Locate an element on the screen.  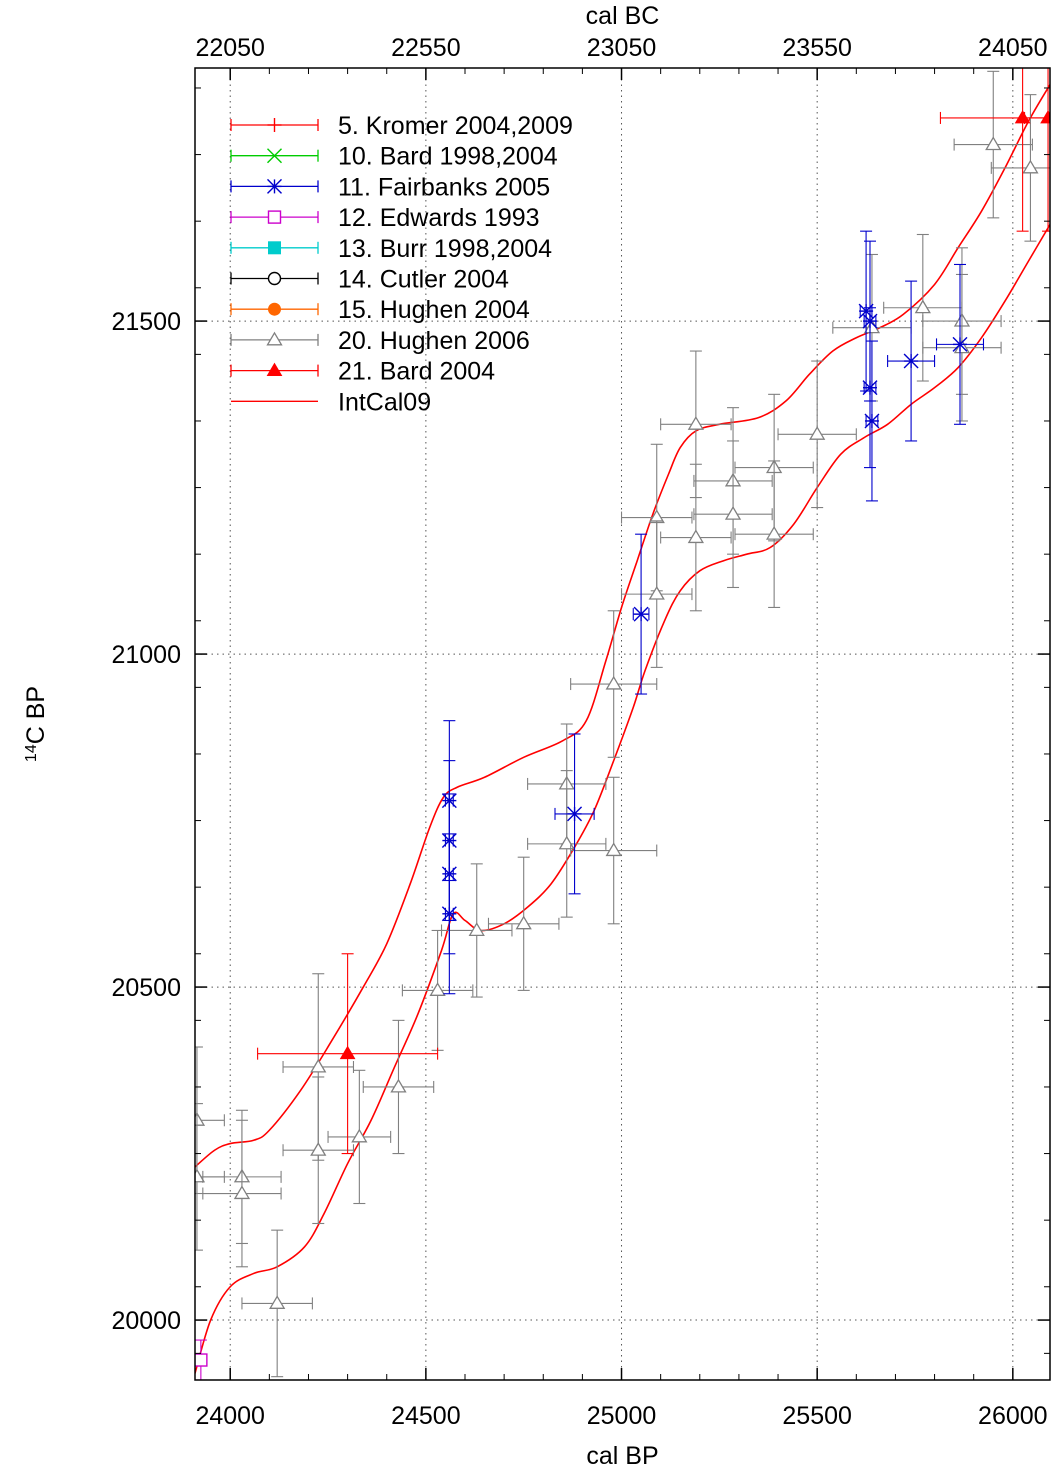
x-tick-label-bottom: 24500 is located at coordinates (426, 1416).